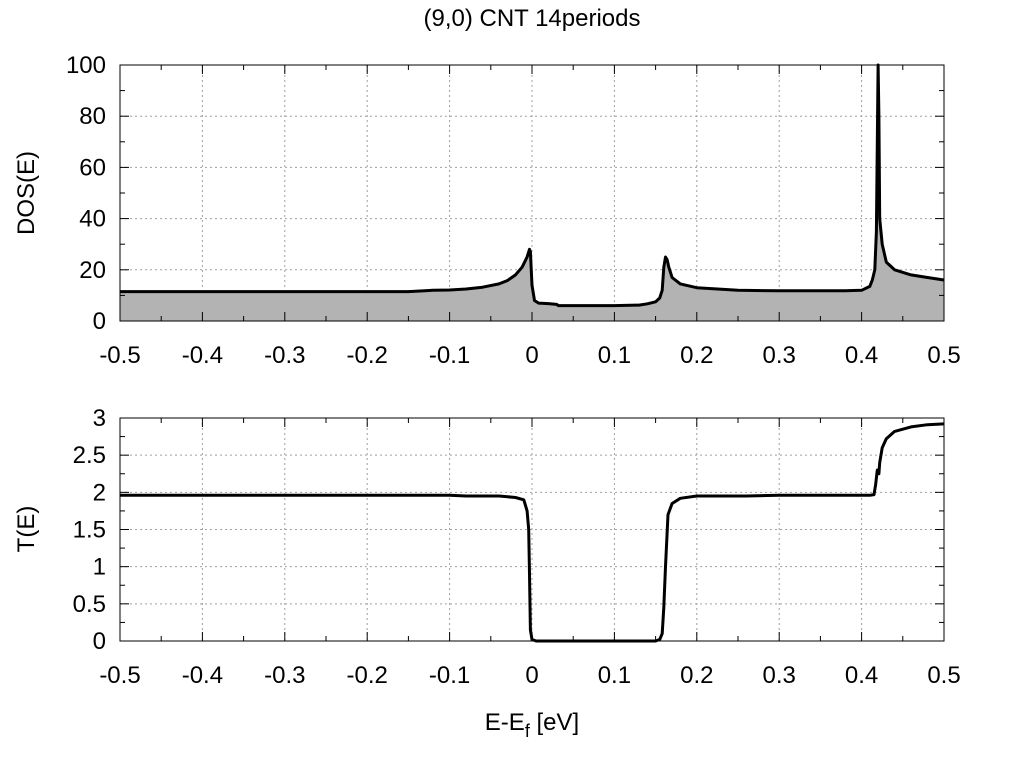  I want to click on trans-x-tick-label: -0.4, so click(202, 675).